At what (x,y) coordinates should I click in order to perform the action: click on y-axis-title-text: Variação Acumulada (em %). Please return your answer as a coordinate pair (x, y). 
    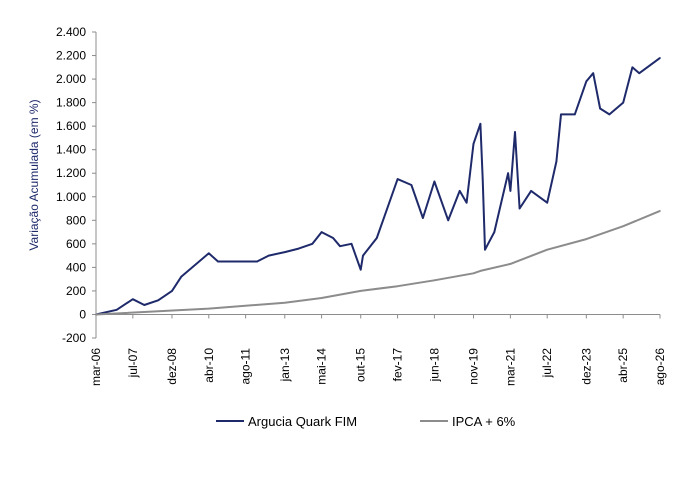
    Looking at the image, I should click on (34, 174).